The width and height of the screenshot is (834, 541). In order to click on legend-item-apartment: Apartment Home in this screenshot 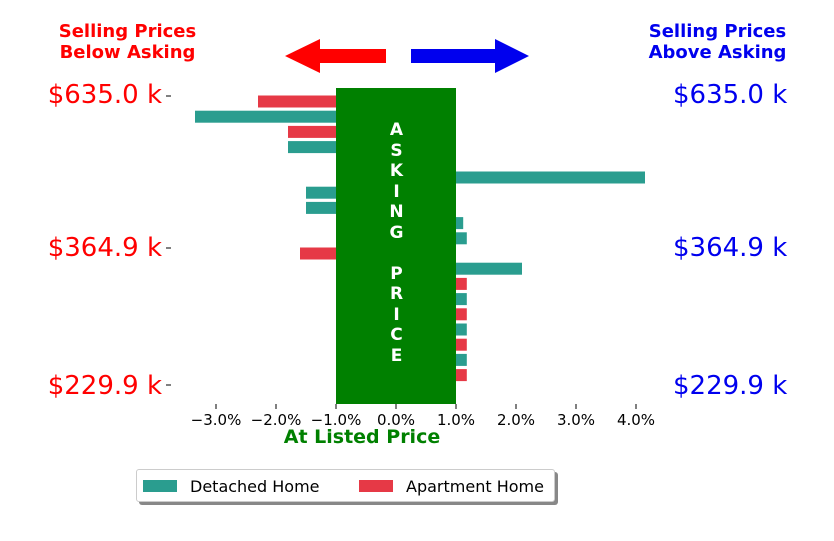, I will do `click(451, 486)`.